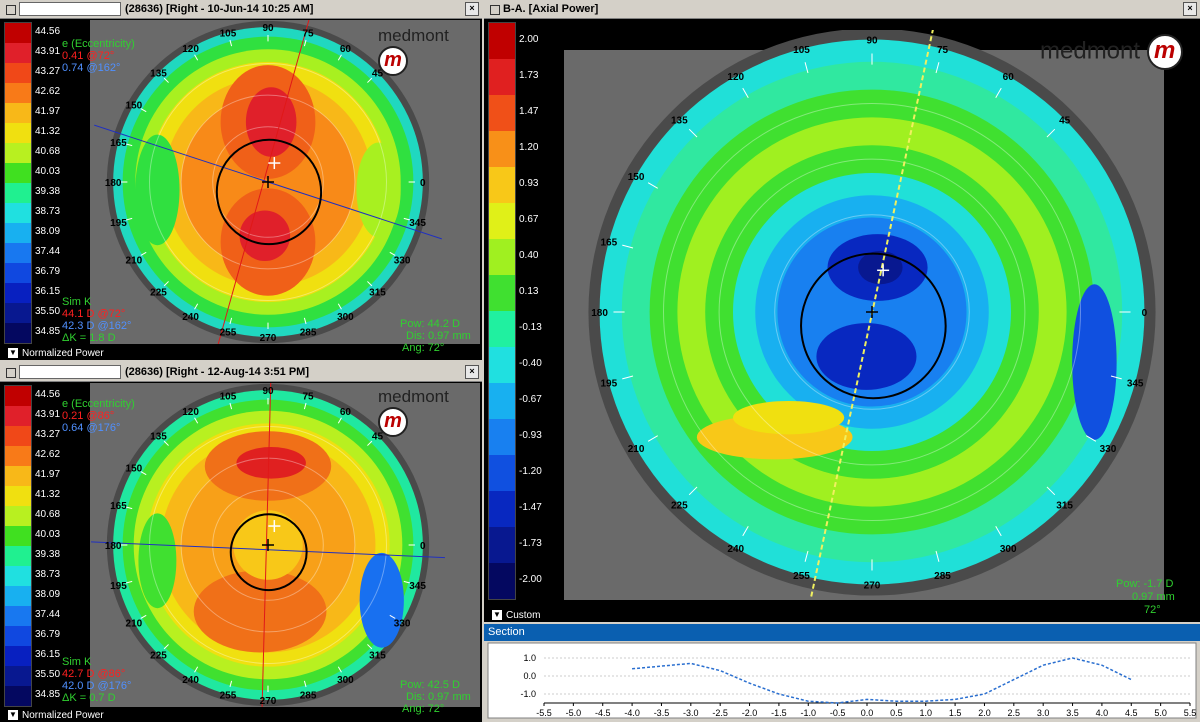 This screenshot has width=1200, height=722. What do you see at coordinates (1153, 597) in the screenshot?
I see `right-dis: 0.97 mm` at bounding box center [1153, 597].